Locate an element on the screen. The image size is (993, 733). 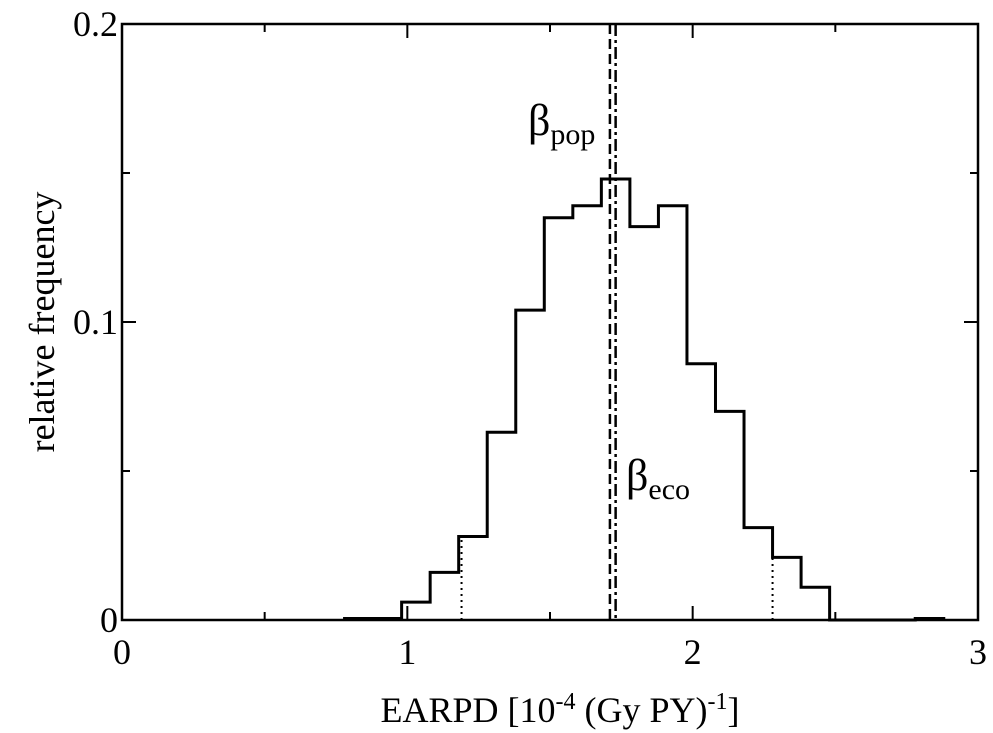
beta-pop-label: βpop is located at coordinates (561, 123).